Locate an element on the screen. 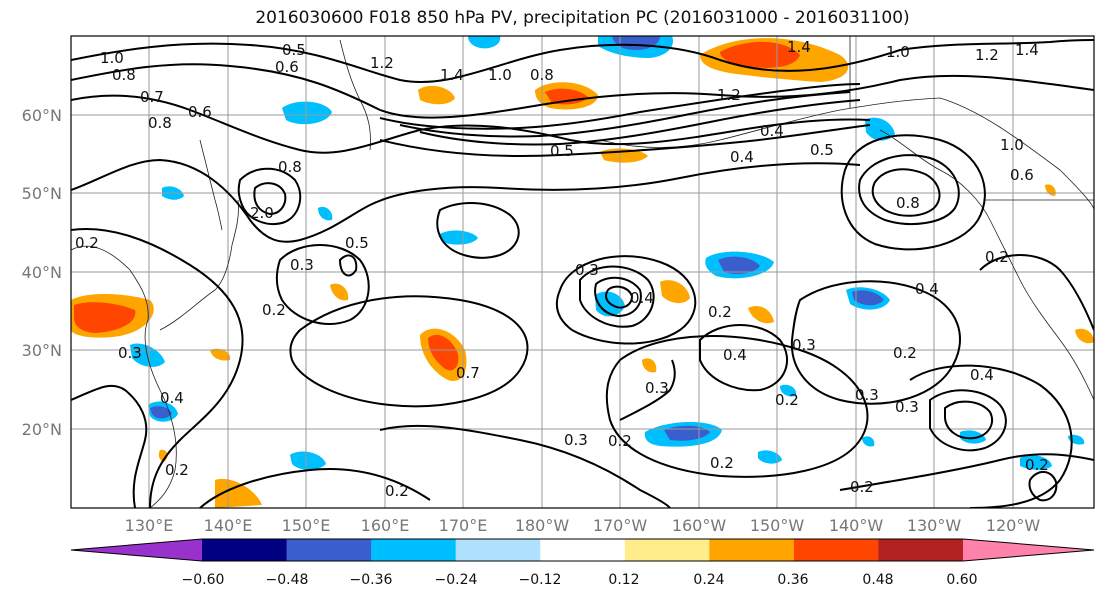 This screenshot has width=1105, height=601. colorbar-tick-label: −0.48 is located at coordinates (287, 580).